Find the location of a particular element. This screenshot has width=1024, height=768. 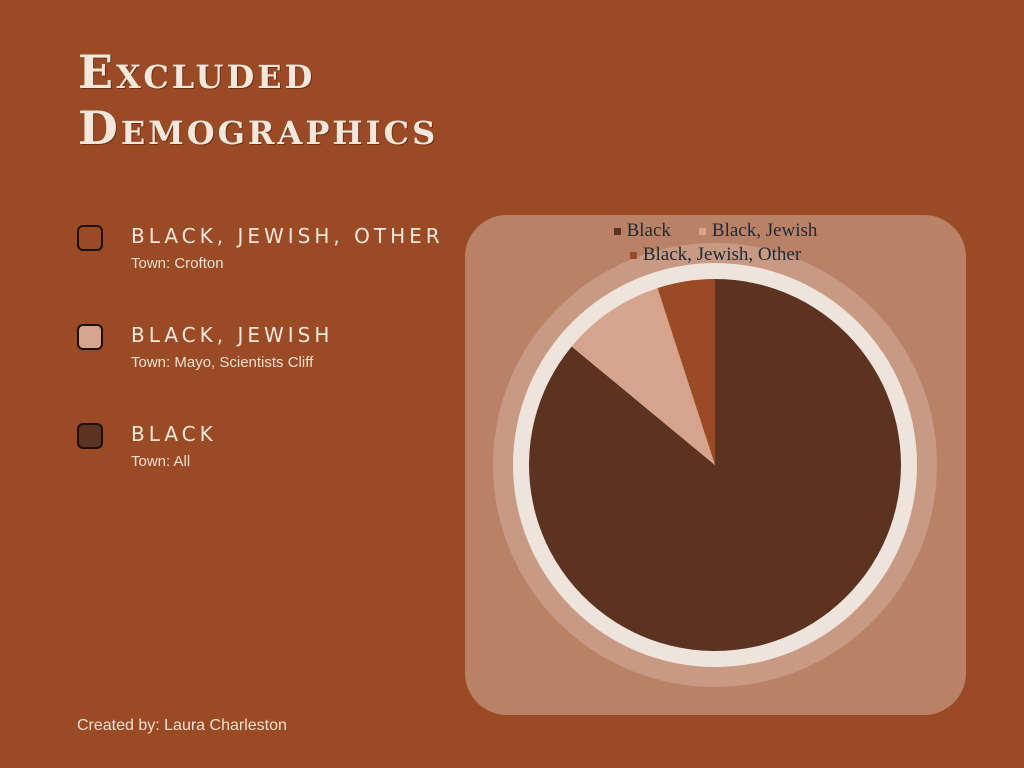

legend-town: Town: Crofton is located at coordinates (177, 263).